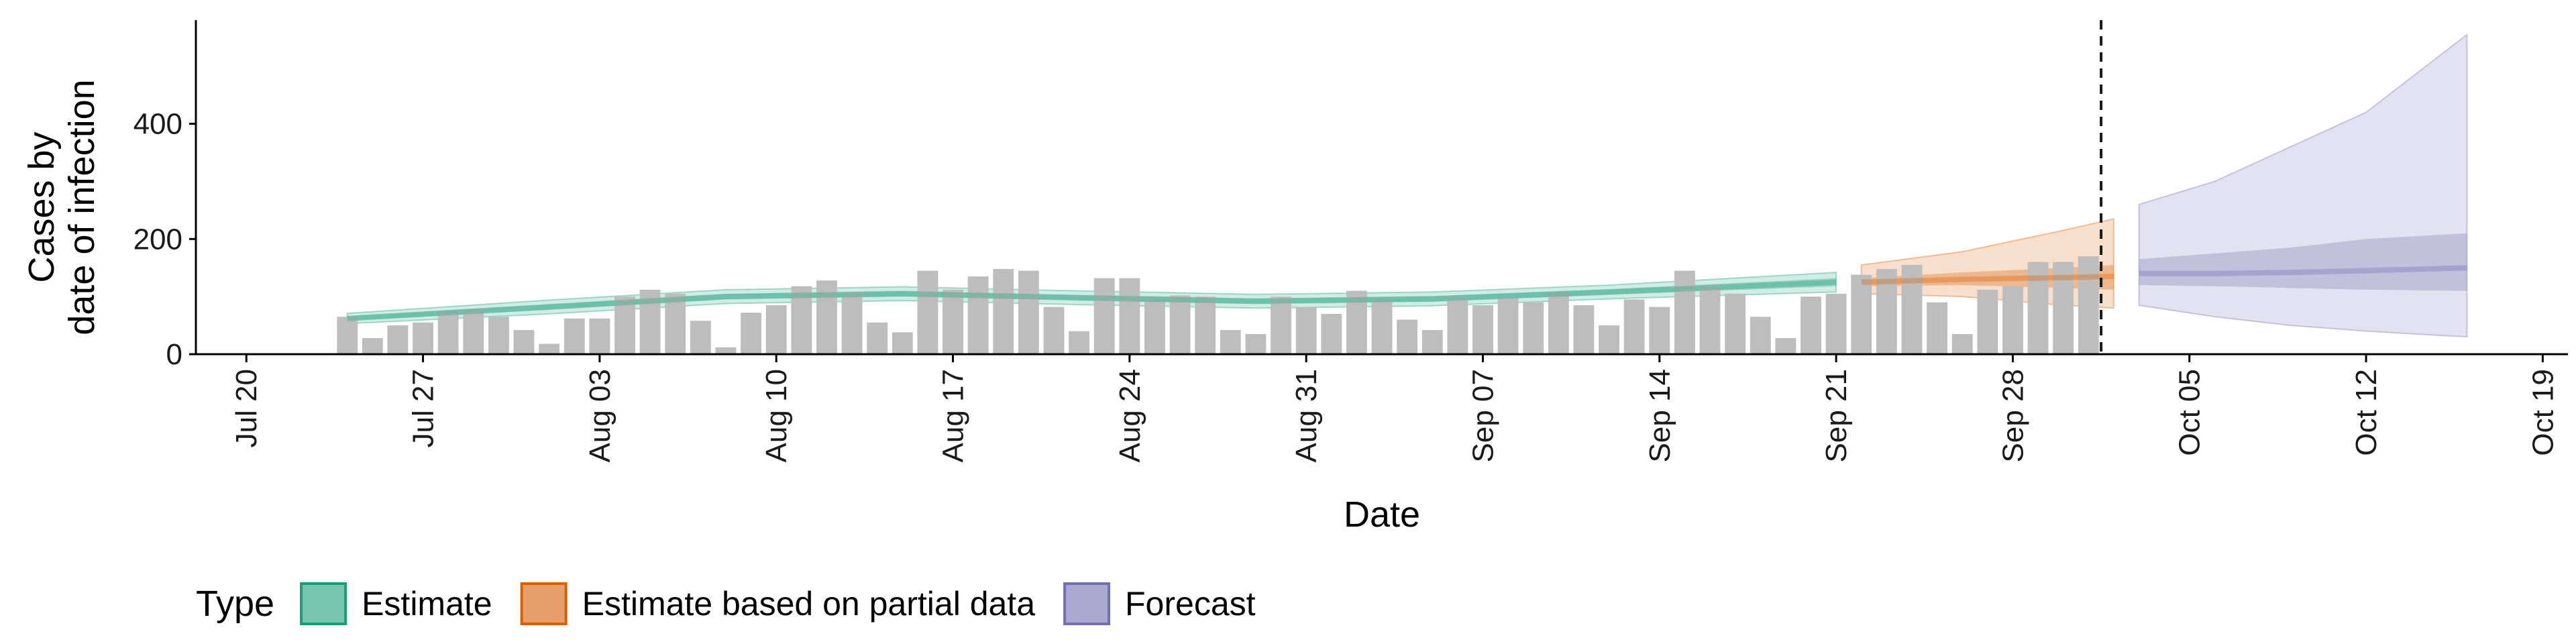 This screenshot has width=2576, height=644. What do you see at coordinates (809, 604) in the screenshot?
I see `legend-label: Estimate based on partial data` at bounding box center [809, 604].